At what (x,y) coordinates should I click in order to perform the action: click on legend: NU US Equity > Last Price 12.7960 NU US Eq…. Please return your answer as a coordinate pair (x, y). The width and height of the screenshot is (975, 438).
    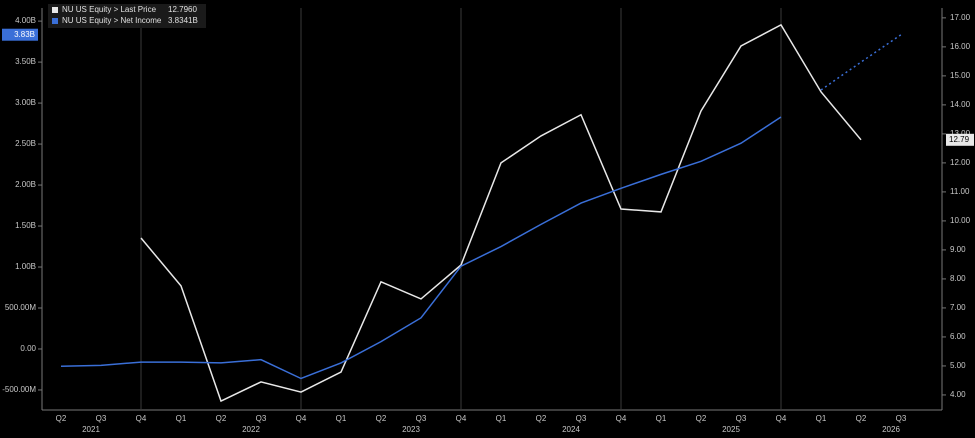
    Looking at the image, I should click on (127, 16).